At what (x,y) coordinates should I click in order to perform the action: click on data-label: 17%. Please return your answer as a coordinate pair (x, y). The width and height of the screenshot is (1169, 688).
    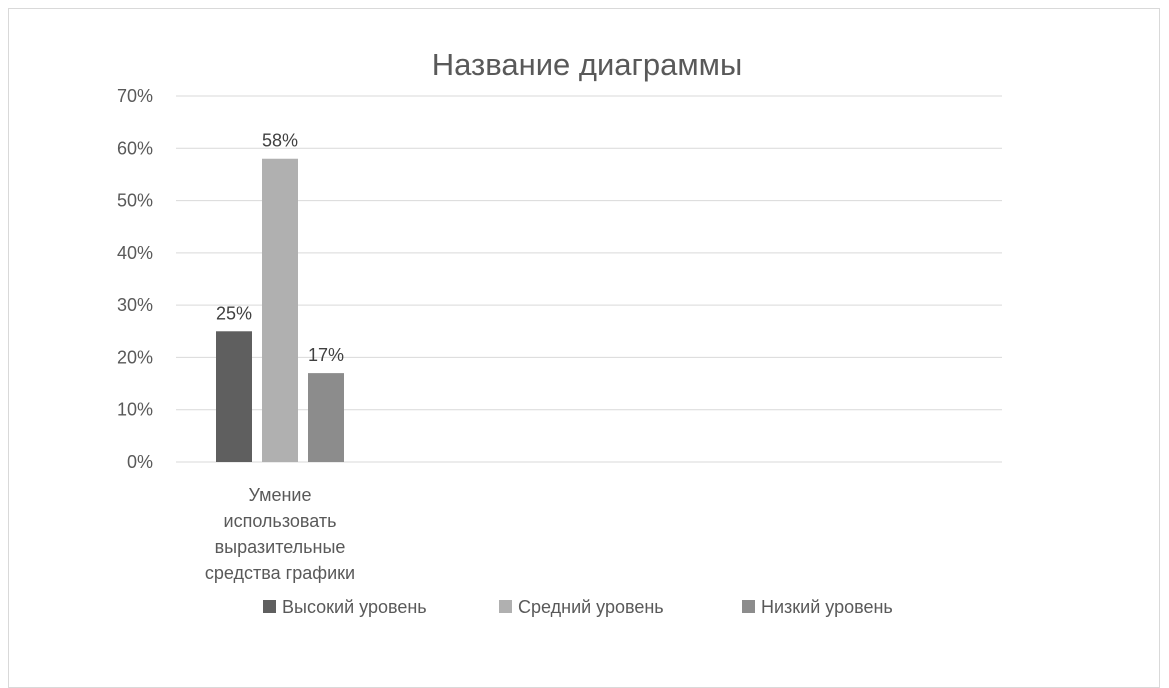
    Looking at the image, I should click on (326, 355).